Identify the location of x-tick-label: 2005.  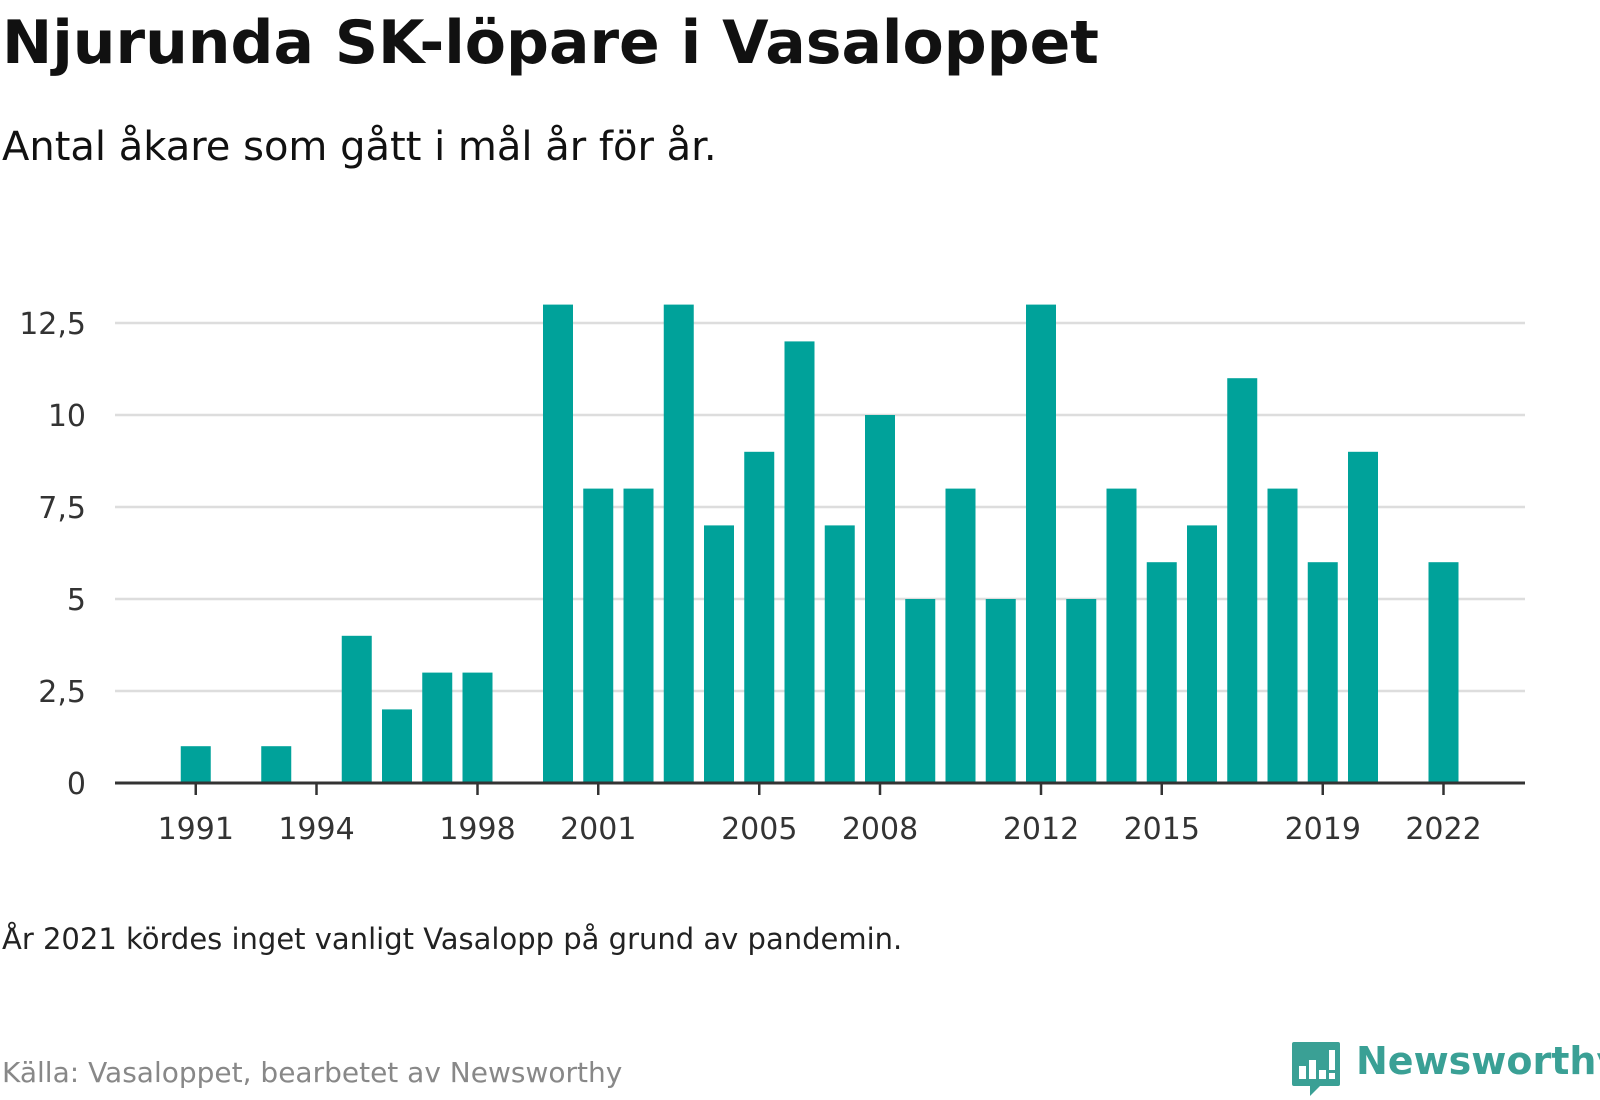
(759, 829).